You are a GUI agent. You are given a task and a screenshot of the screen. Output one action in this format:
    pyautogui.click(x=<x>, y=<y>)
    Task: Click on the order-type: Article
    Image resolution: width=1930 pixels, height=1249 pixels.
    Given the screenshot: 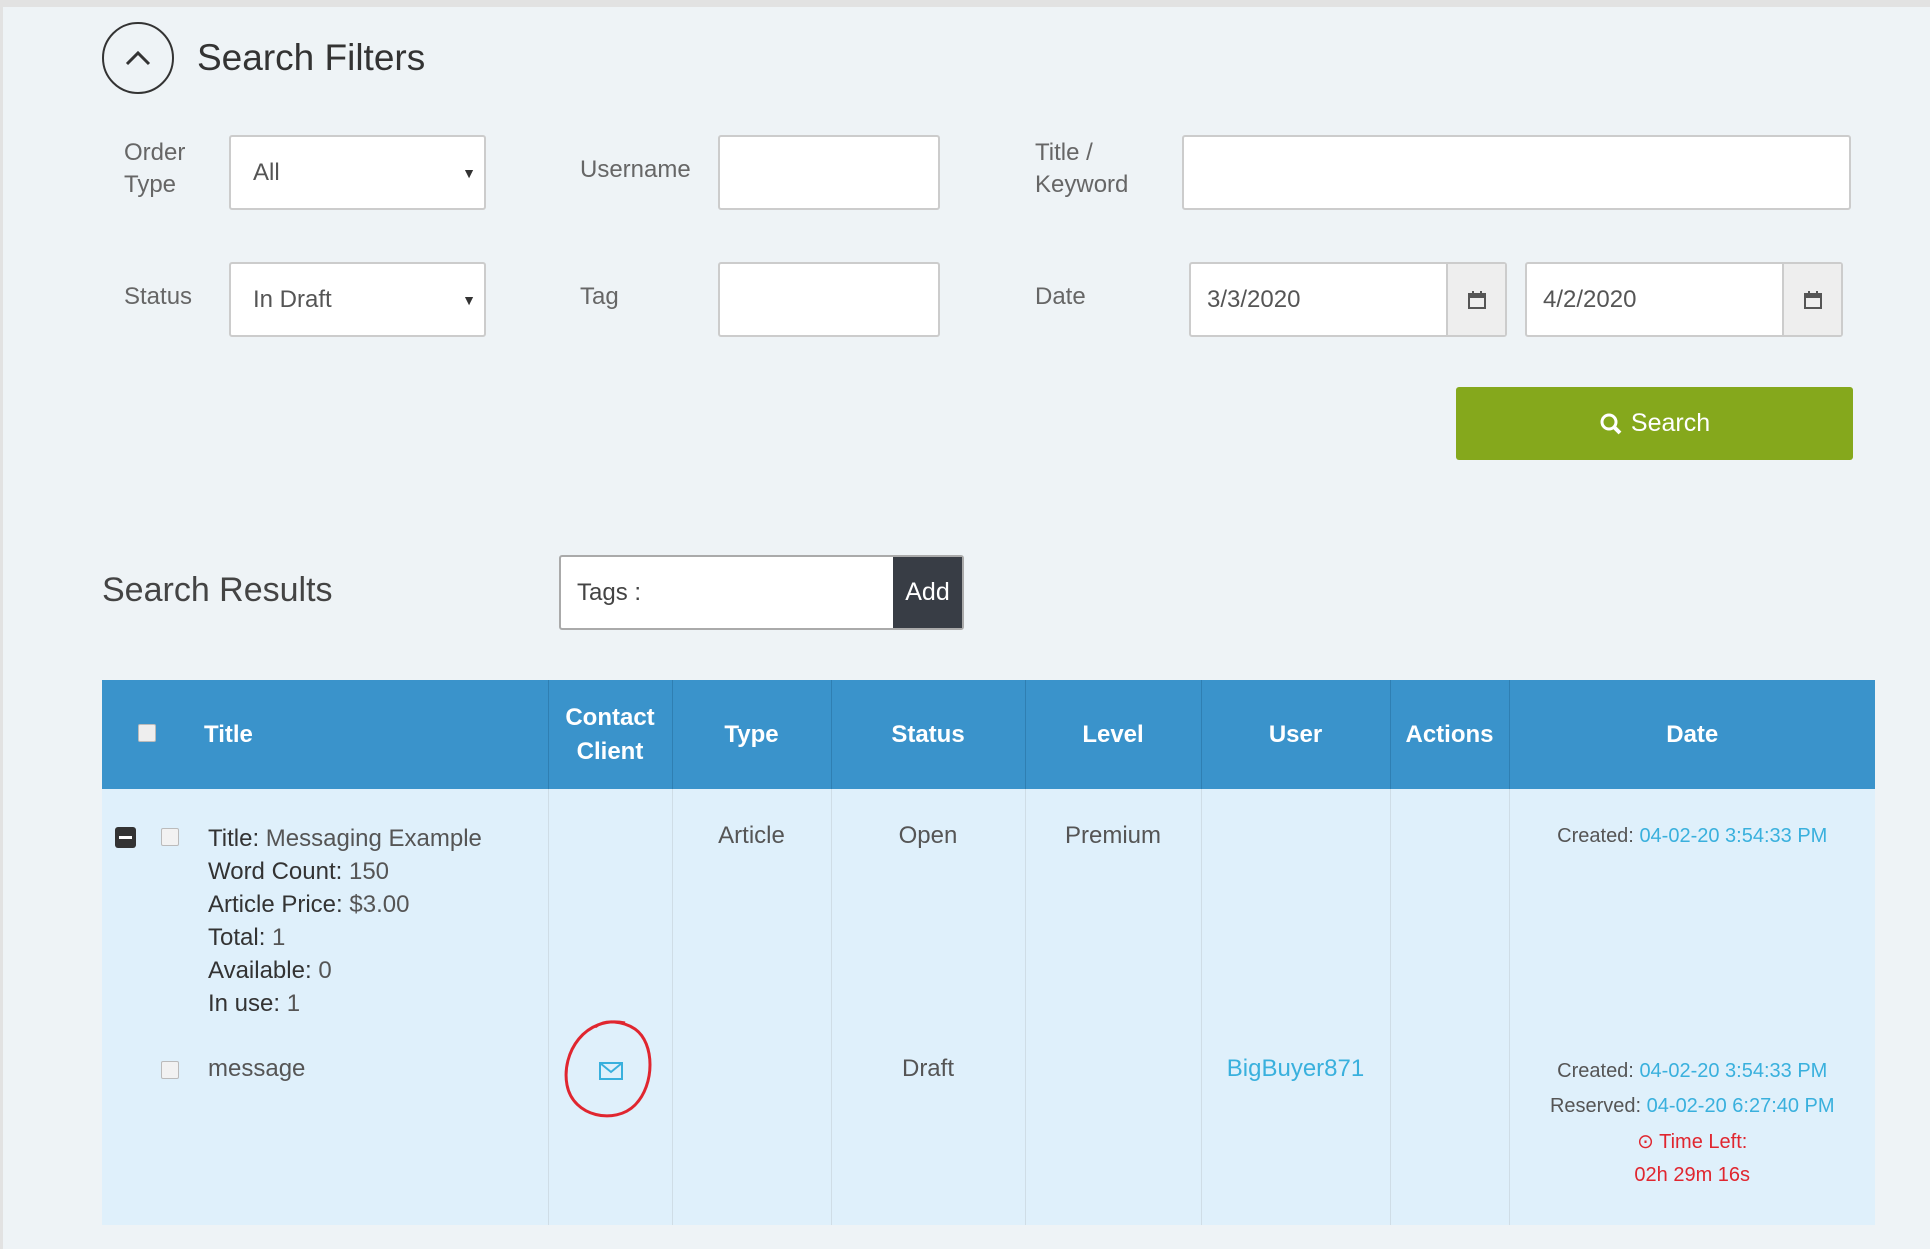 What is the action you would take?
    pyautogui.click(x=751, y=835)
    